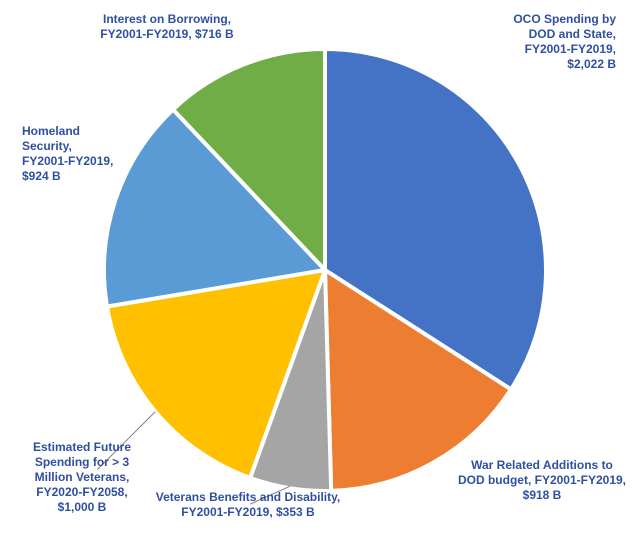 The image size is (640, 535). Describe the element at coordinates (126, 440) in the screenshot. I see `leader-line-future-veterans` at that location.